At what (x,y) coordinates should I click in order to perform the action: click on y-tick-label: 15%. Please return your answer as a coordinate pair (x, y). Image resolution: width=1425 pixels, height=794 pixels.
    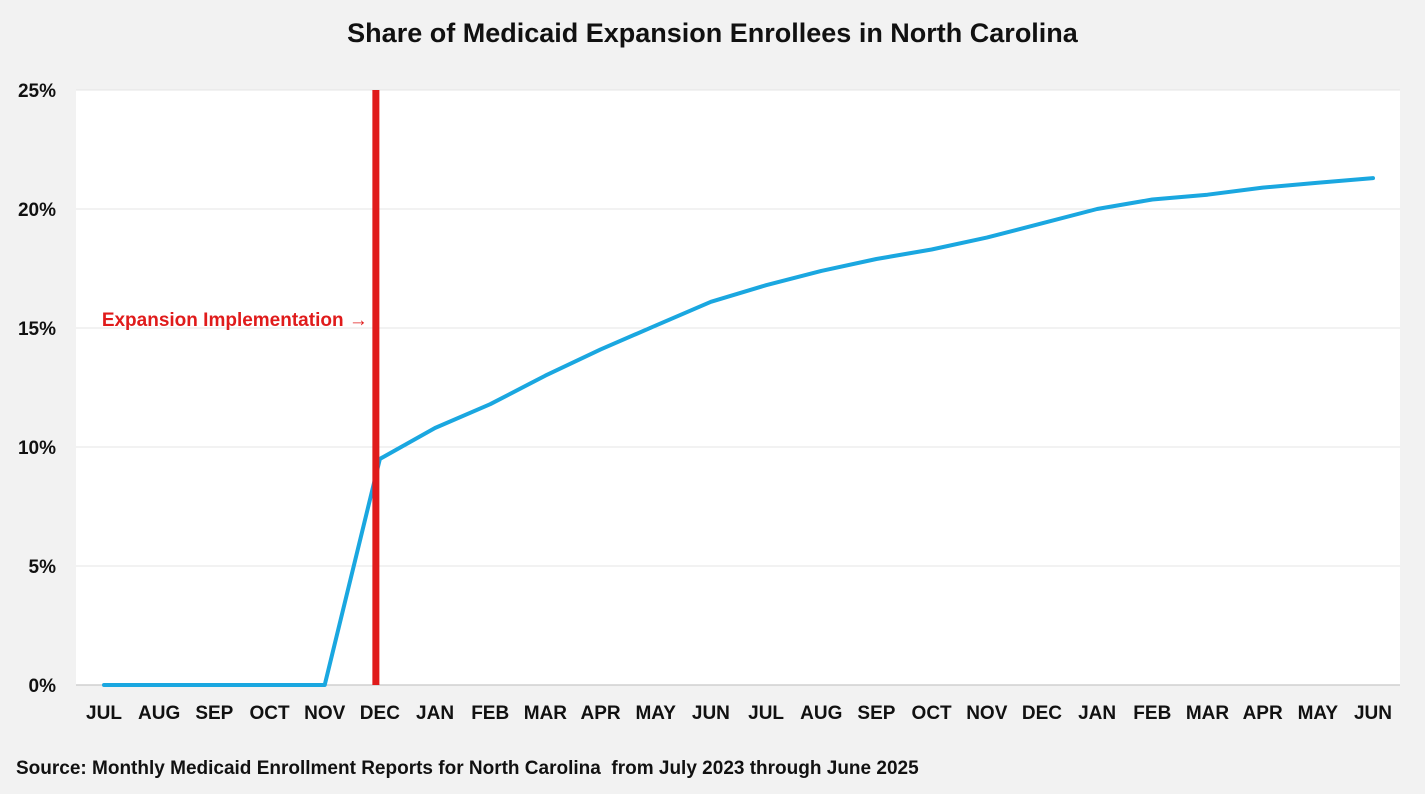
    Looking at the image, I should click on (37, 329).